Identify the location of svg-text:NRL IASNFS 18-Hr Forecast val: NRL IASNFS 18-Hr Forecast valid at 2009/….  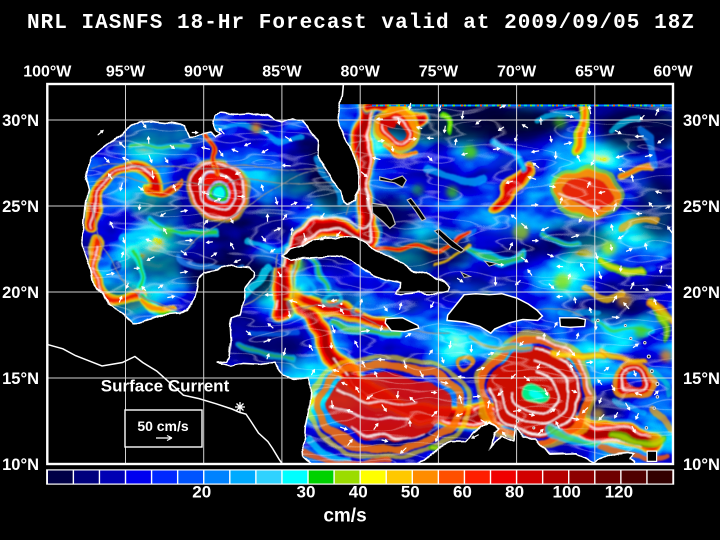
(361, 23).